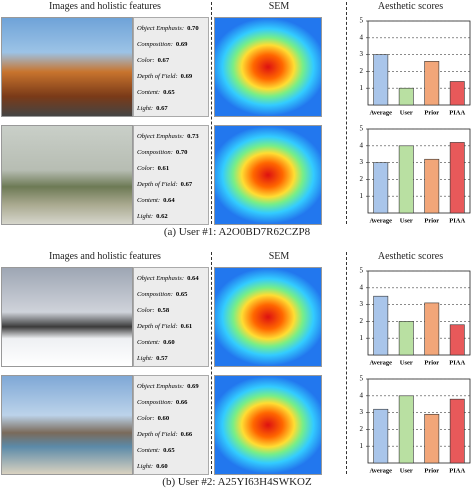  What do you see at coordinates (186, 76) in the screenshot?
I see `feature-value: 0.69` at bounding box center [186, 76].